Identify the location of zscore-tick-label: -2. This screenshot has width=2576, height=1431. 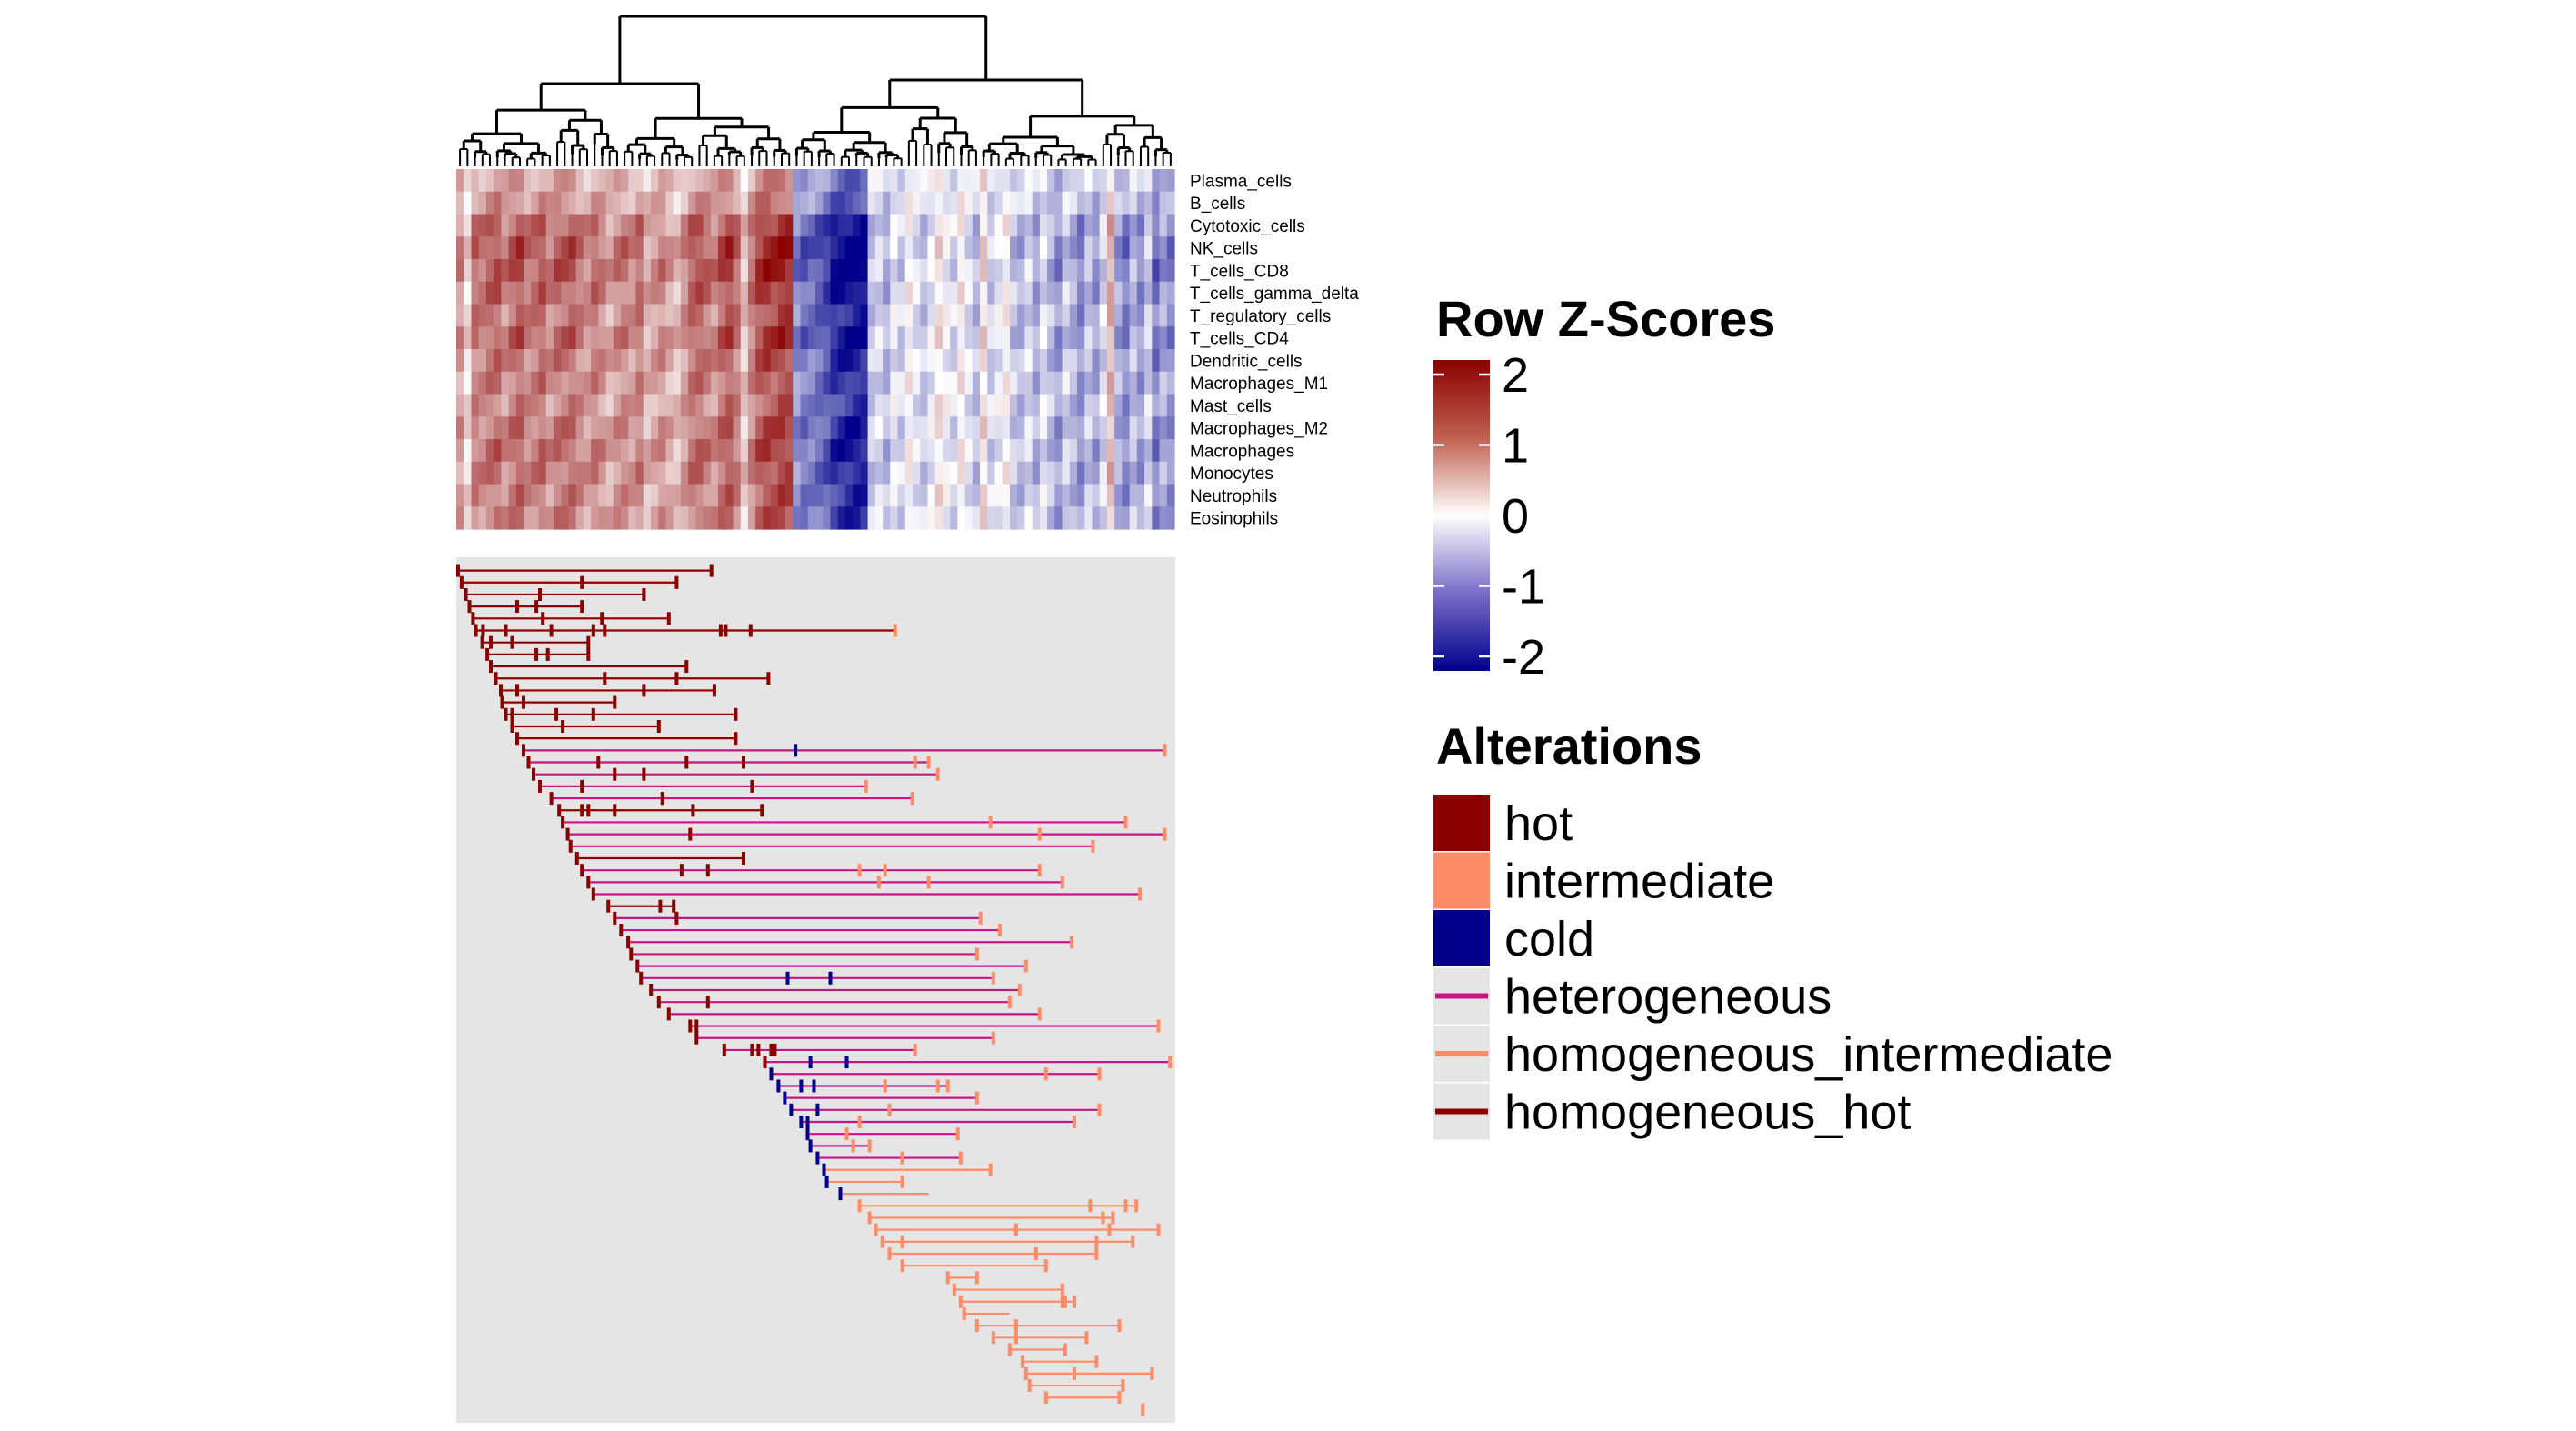
(1523, 657).